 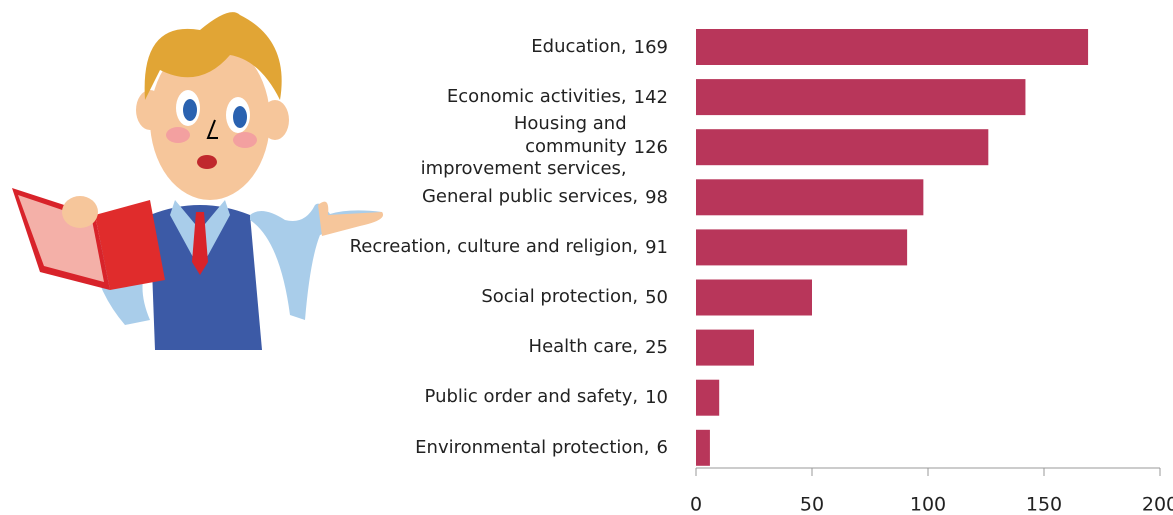 I want to click on label-row: Environmental protection, 6, so click(x=541, y=448).